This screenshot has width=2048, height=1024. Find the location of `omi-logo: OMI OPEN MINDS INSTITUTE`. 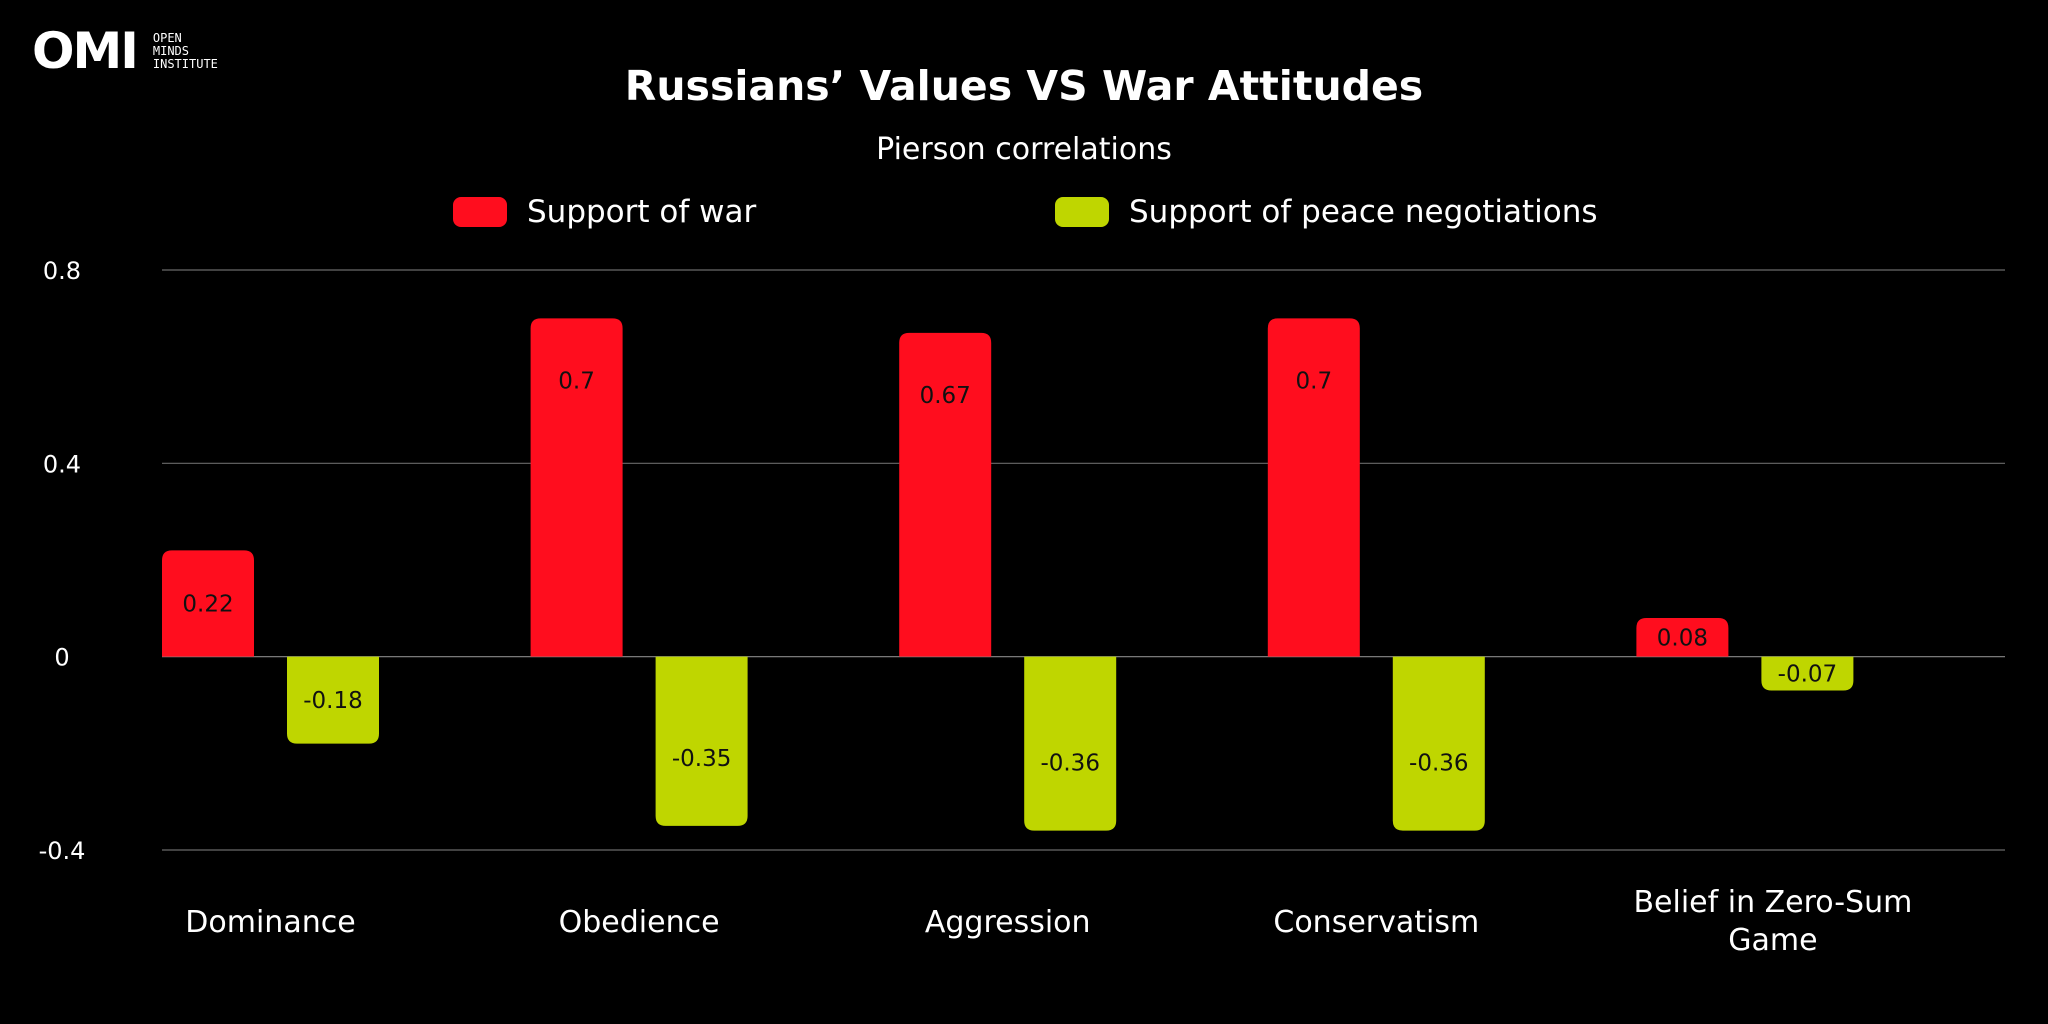

omi-logo: OMI OPEN MINDS INSTITUTE is located at coordinates (125, 51).